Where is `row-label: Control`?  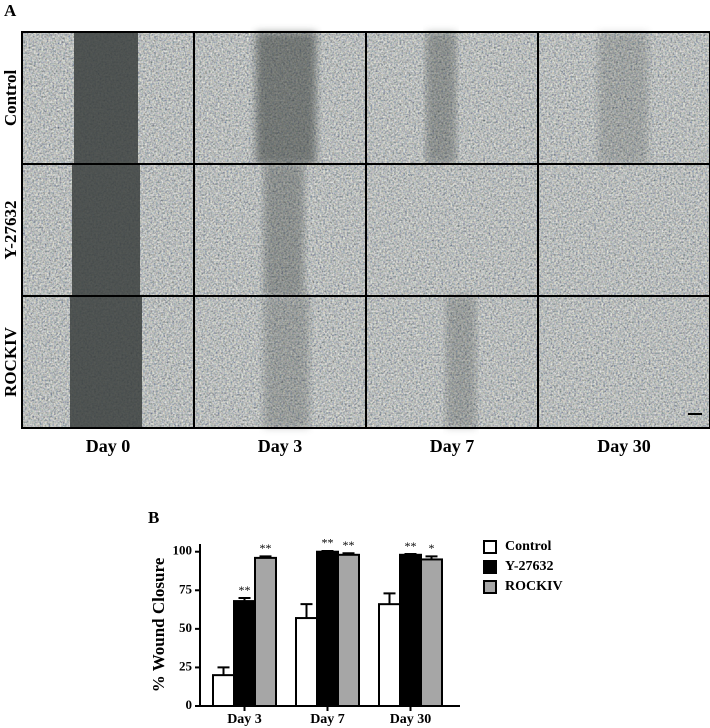 row-label: Control is located at coordinates (10, 98).